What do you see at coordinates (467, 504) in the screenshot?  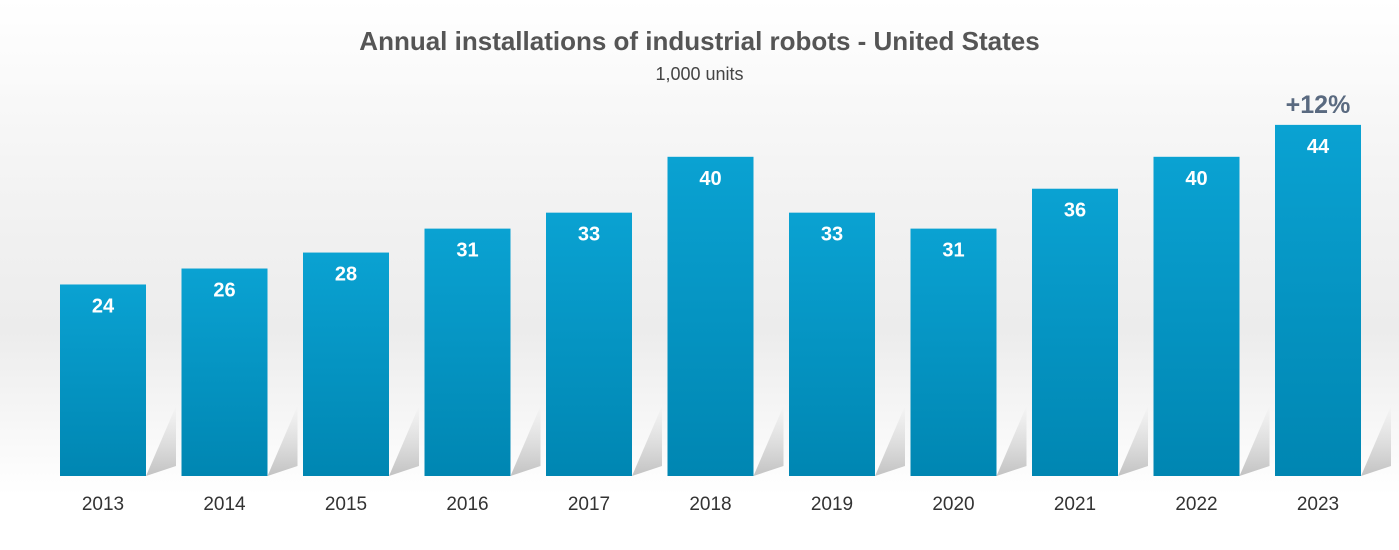 I see `x-tick-label: 2016` at bounding box center [467, 504].